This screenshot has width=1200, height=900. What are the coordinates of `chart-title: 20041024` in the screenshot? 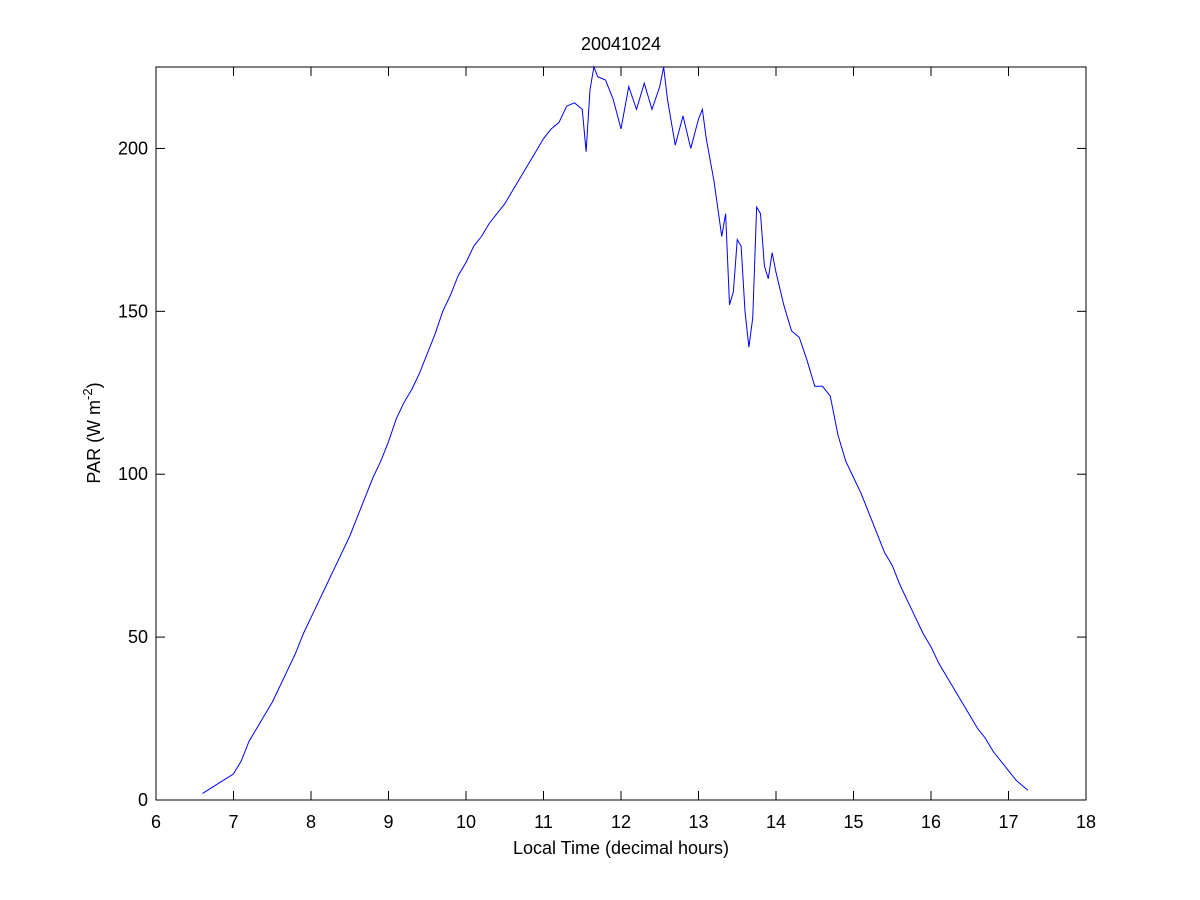 It's located at (621, 44).